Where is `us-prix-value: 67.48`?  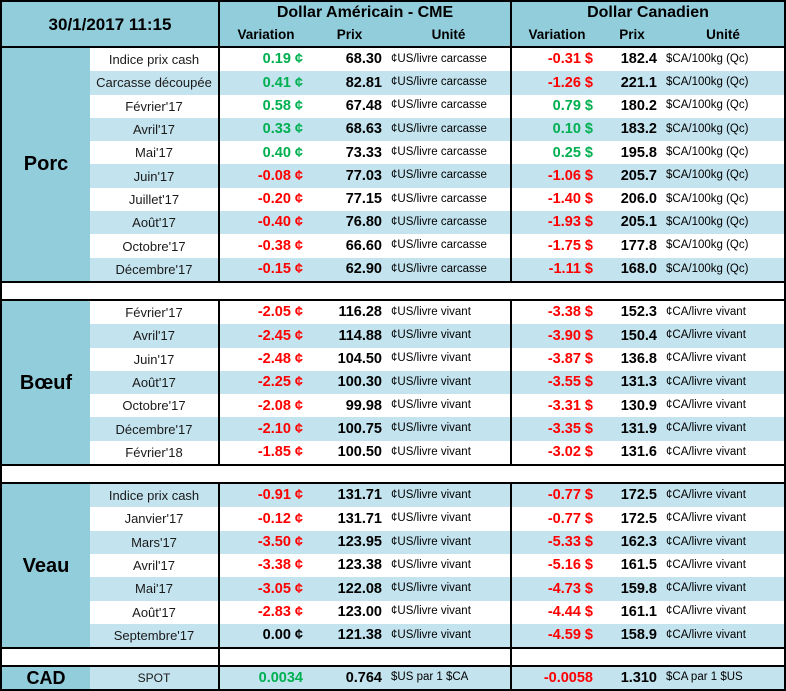 us-prix-value: 67.48 is located at coordinates (363, 105).